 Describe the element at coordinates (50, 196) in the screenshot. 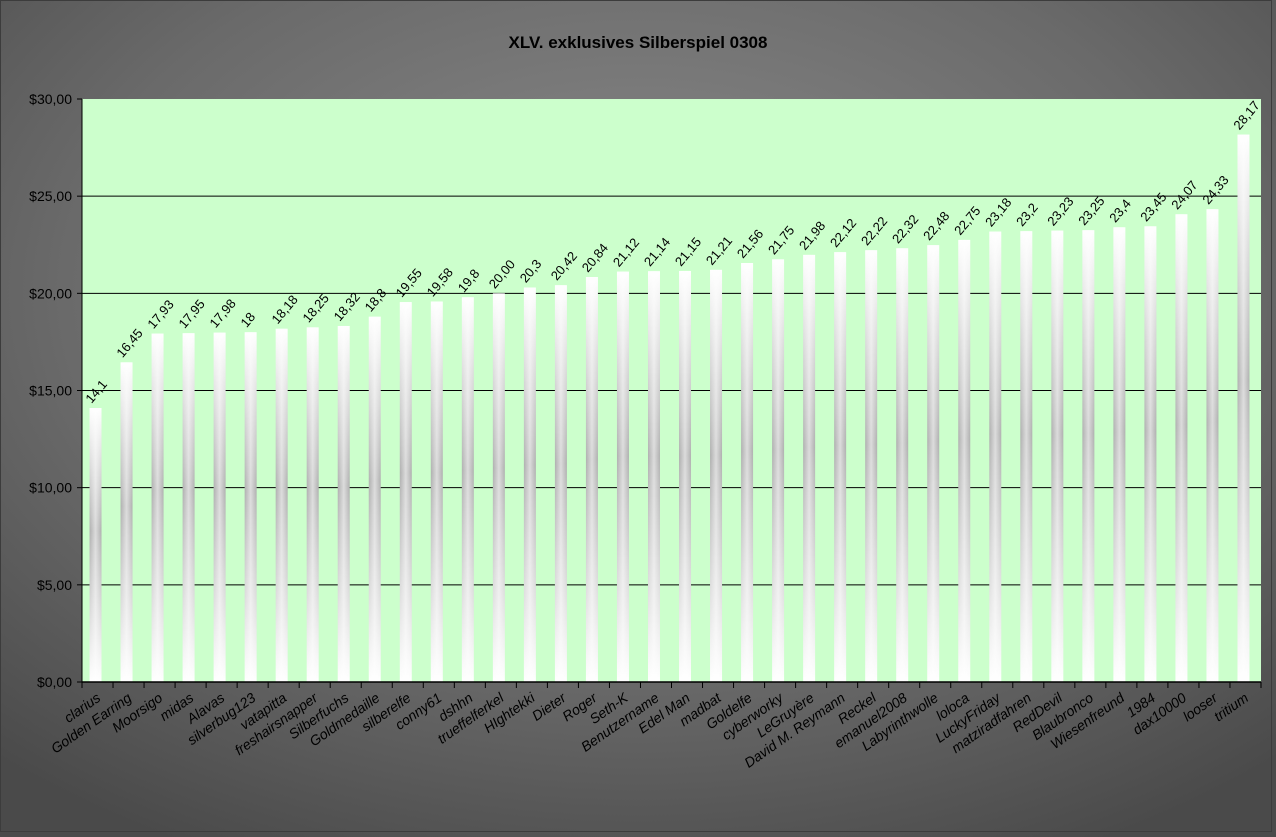

I see `y-tick-label: $25,00` at that location.